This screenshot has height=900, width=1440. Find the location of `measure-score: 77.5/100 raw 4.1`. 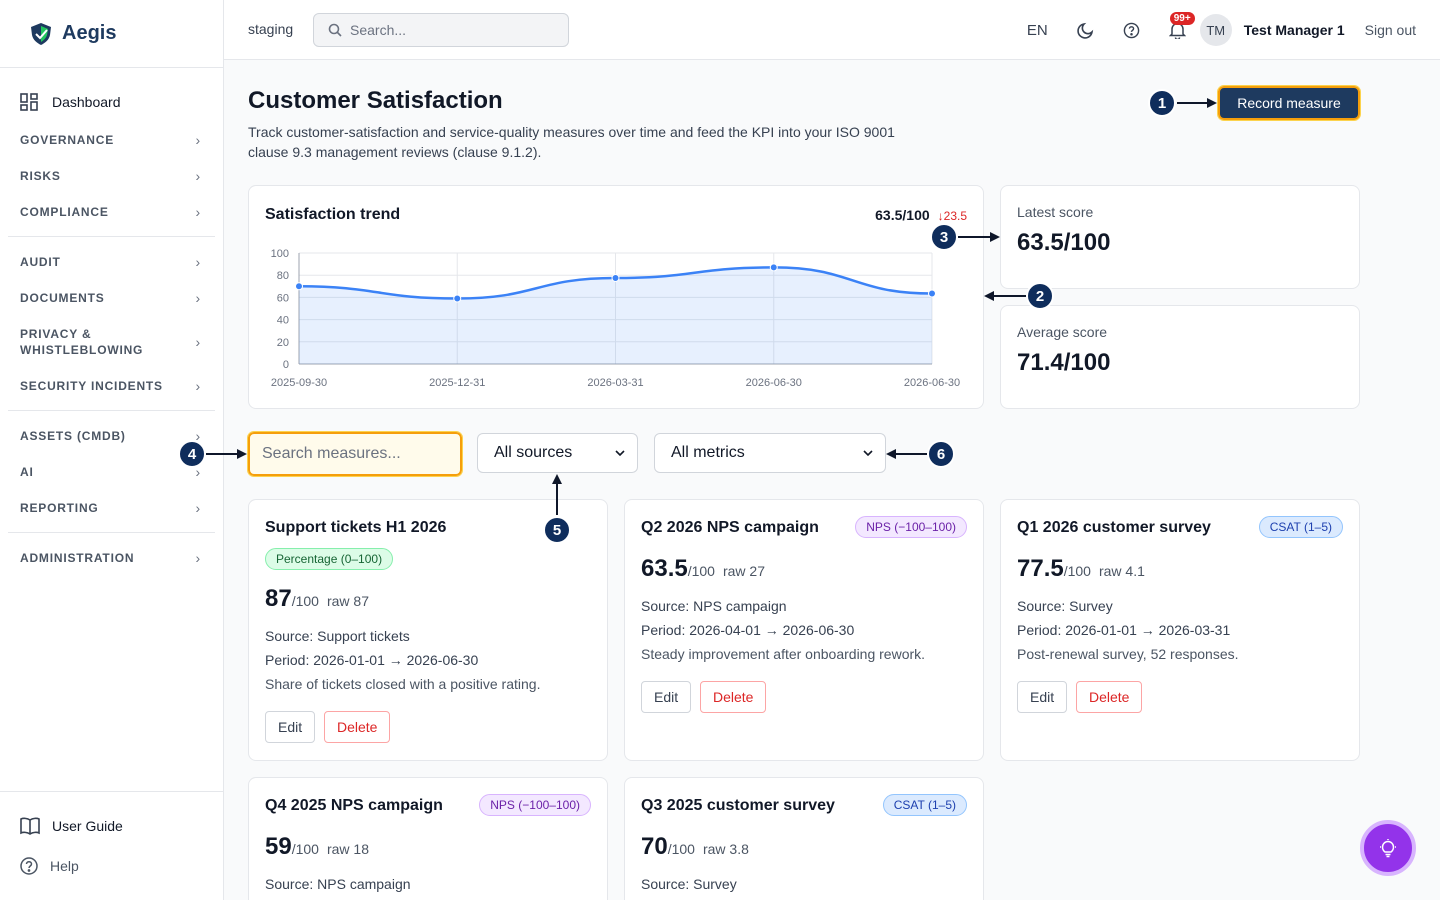

measure-score: 77.5/100 raw 4.1 is located at coordinates (1081, 569).